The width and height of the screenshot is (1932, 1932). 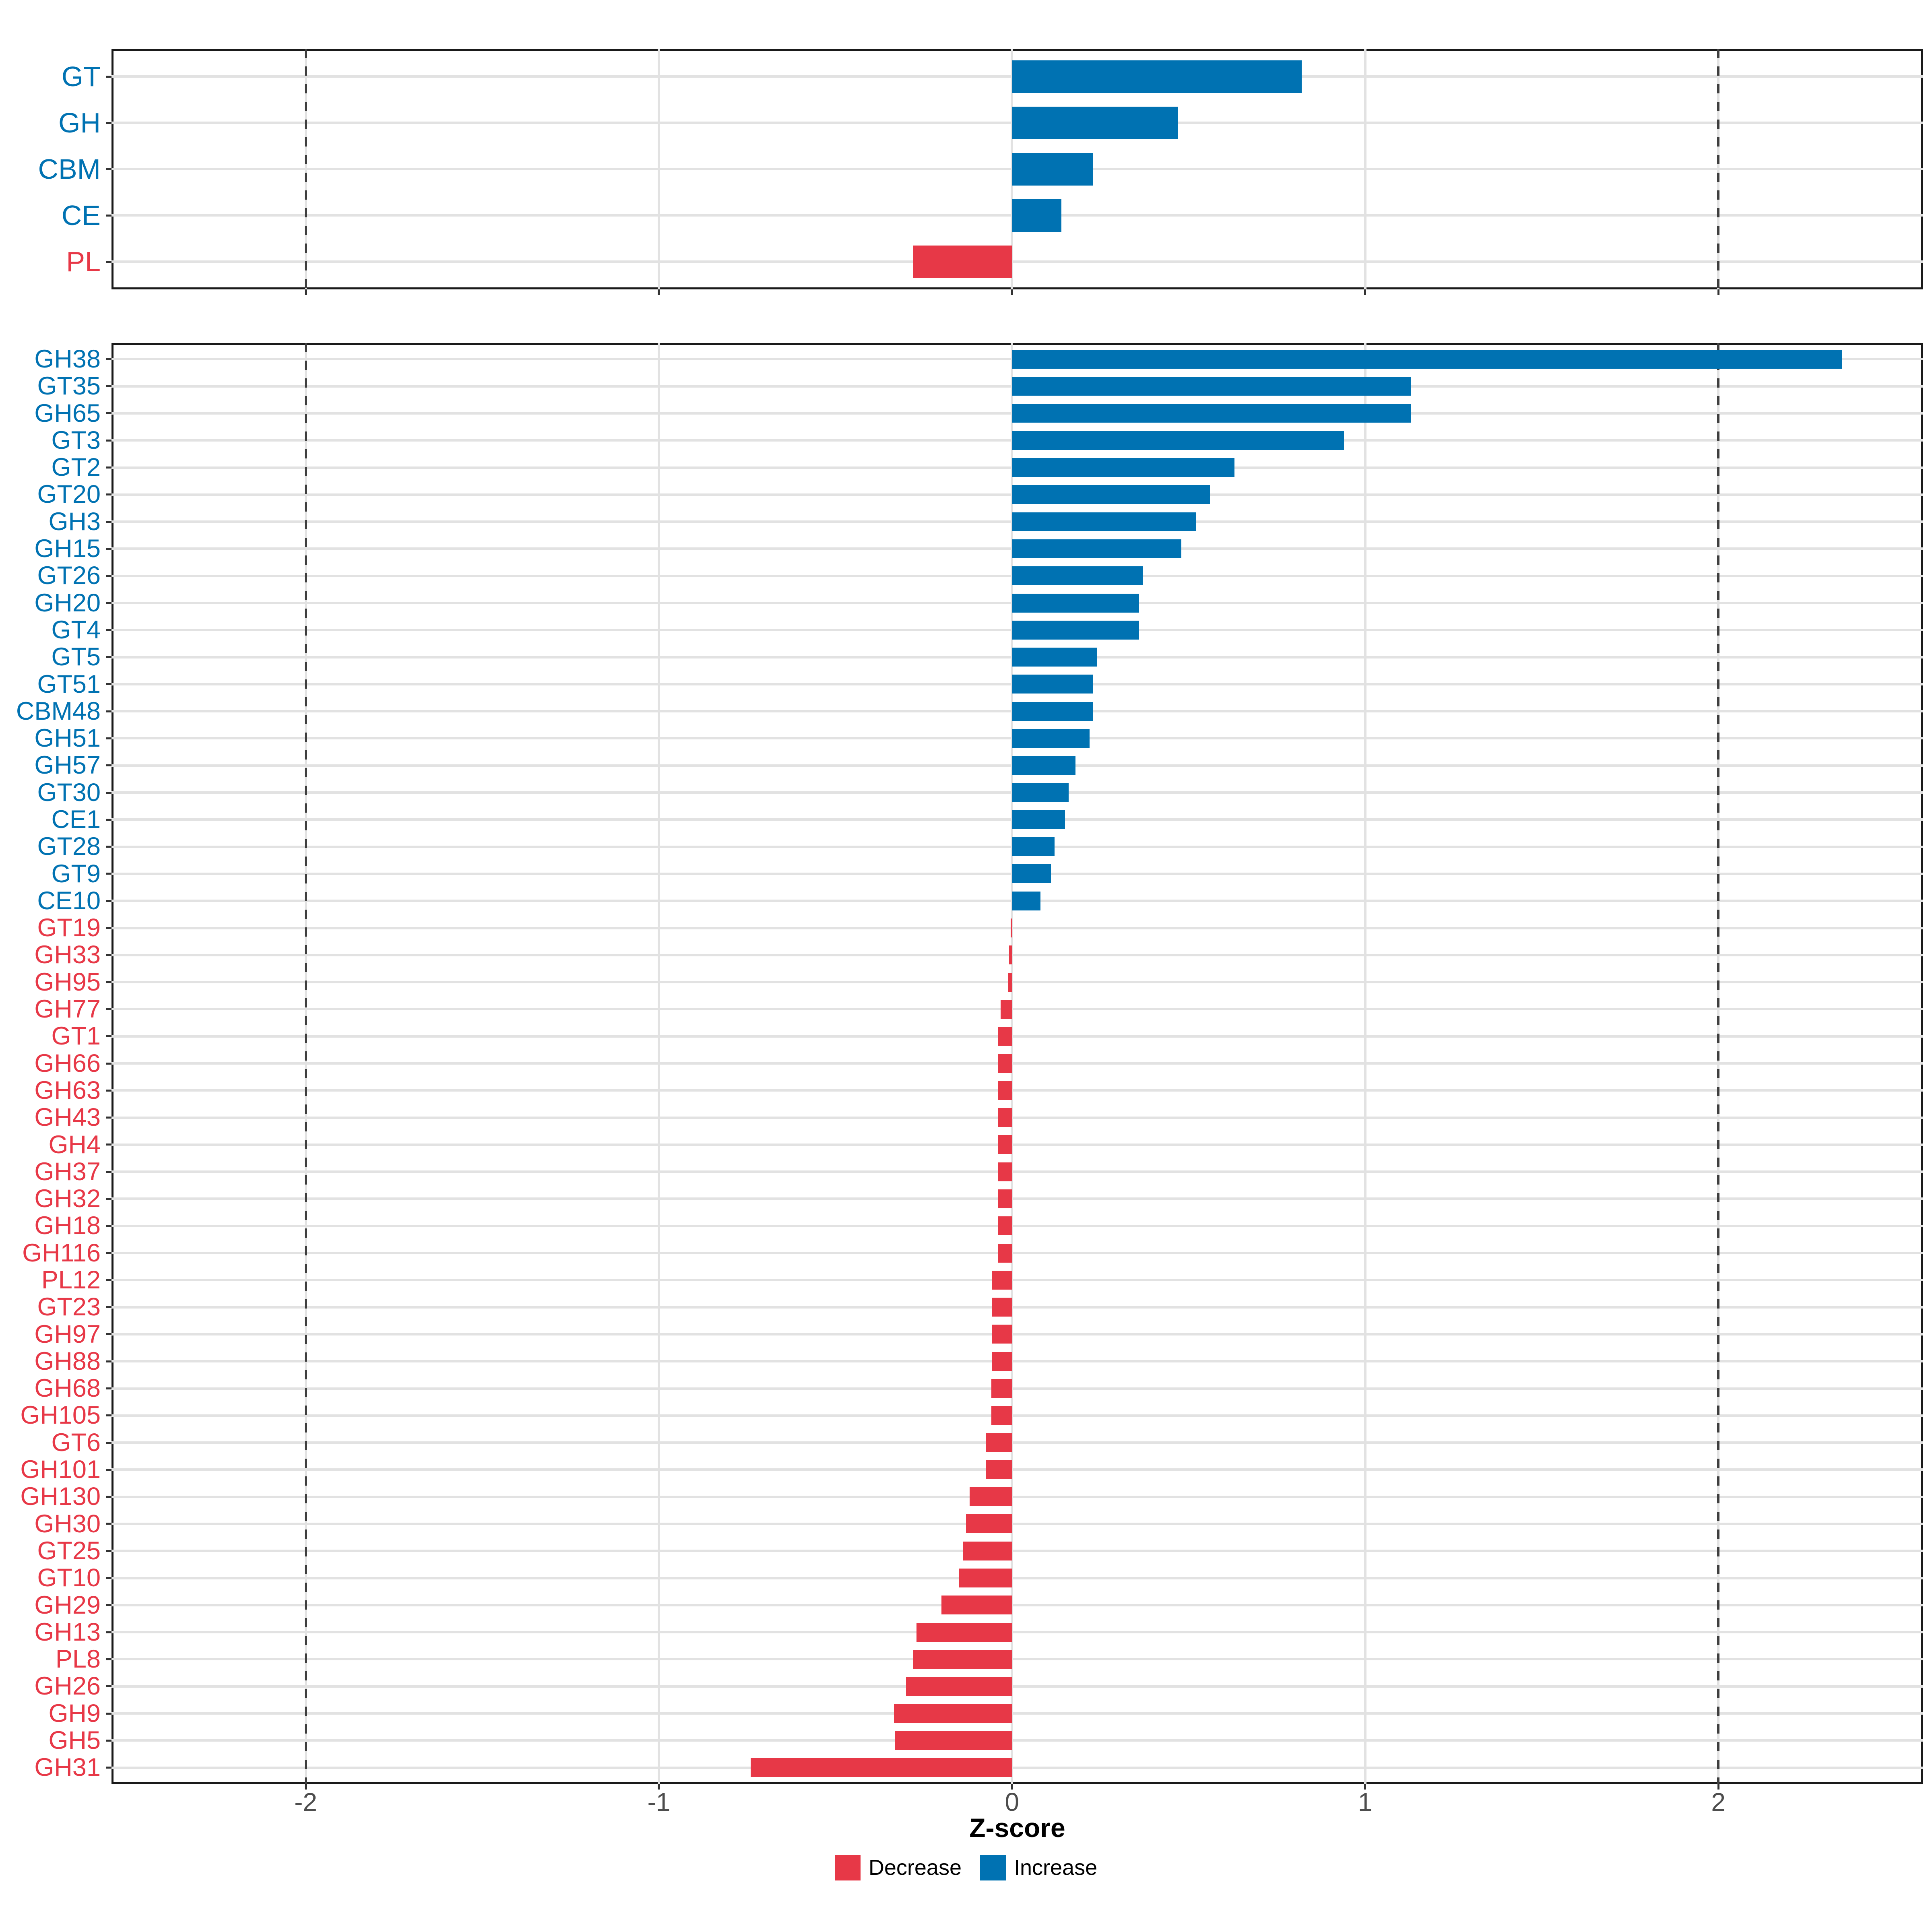 I want to click on bar-GH43, so click(x=1005, y=1117).